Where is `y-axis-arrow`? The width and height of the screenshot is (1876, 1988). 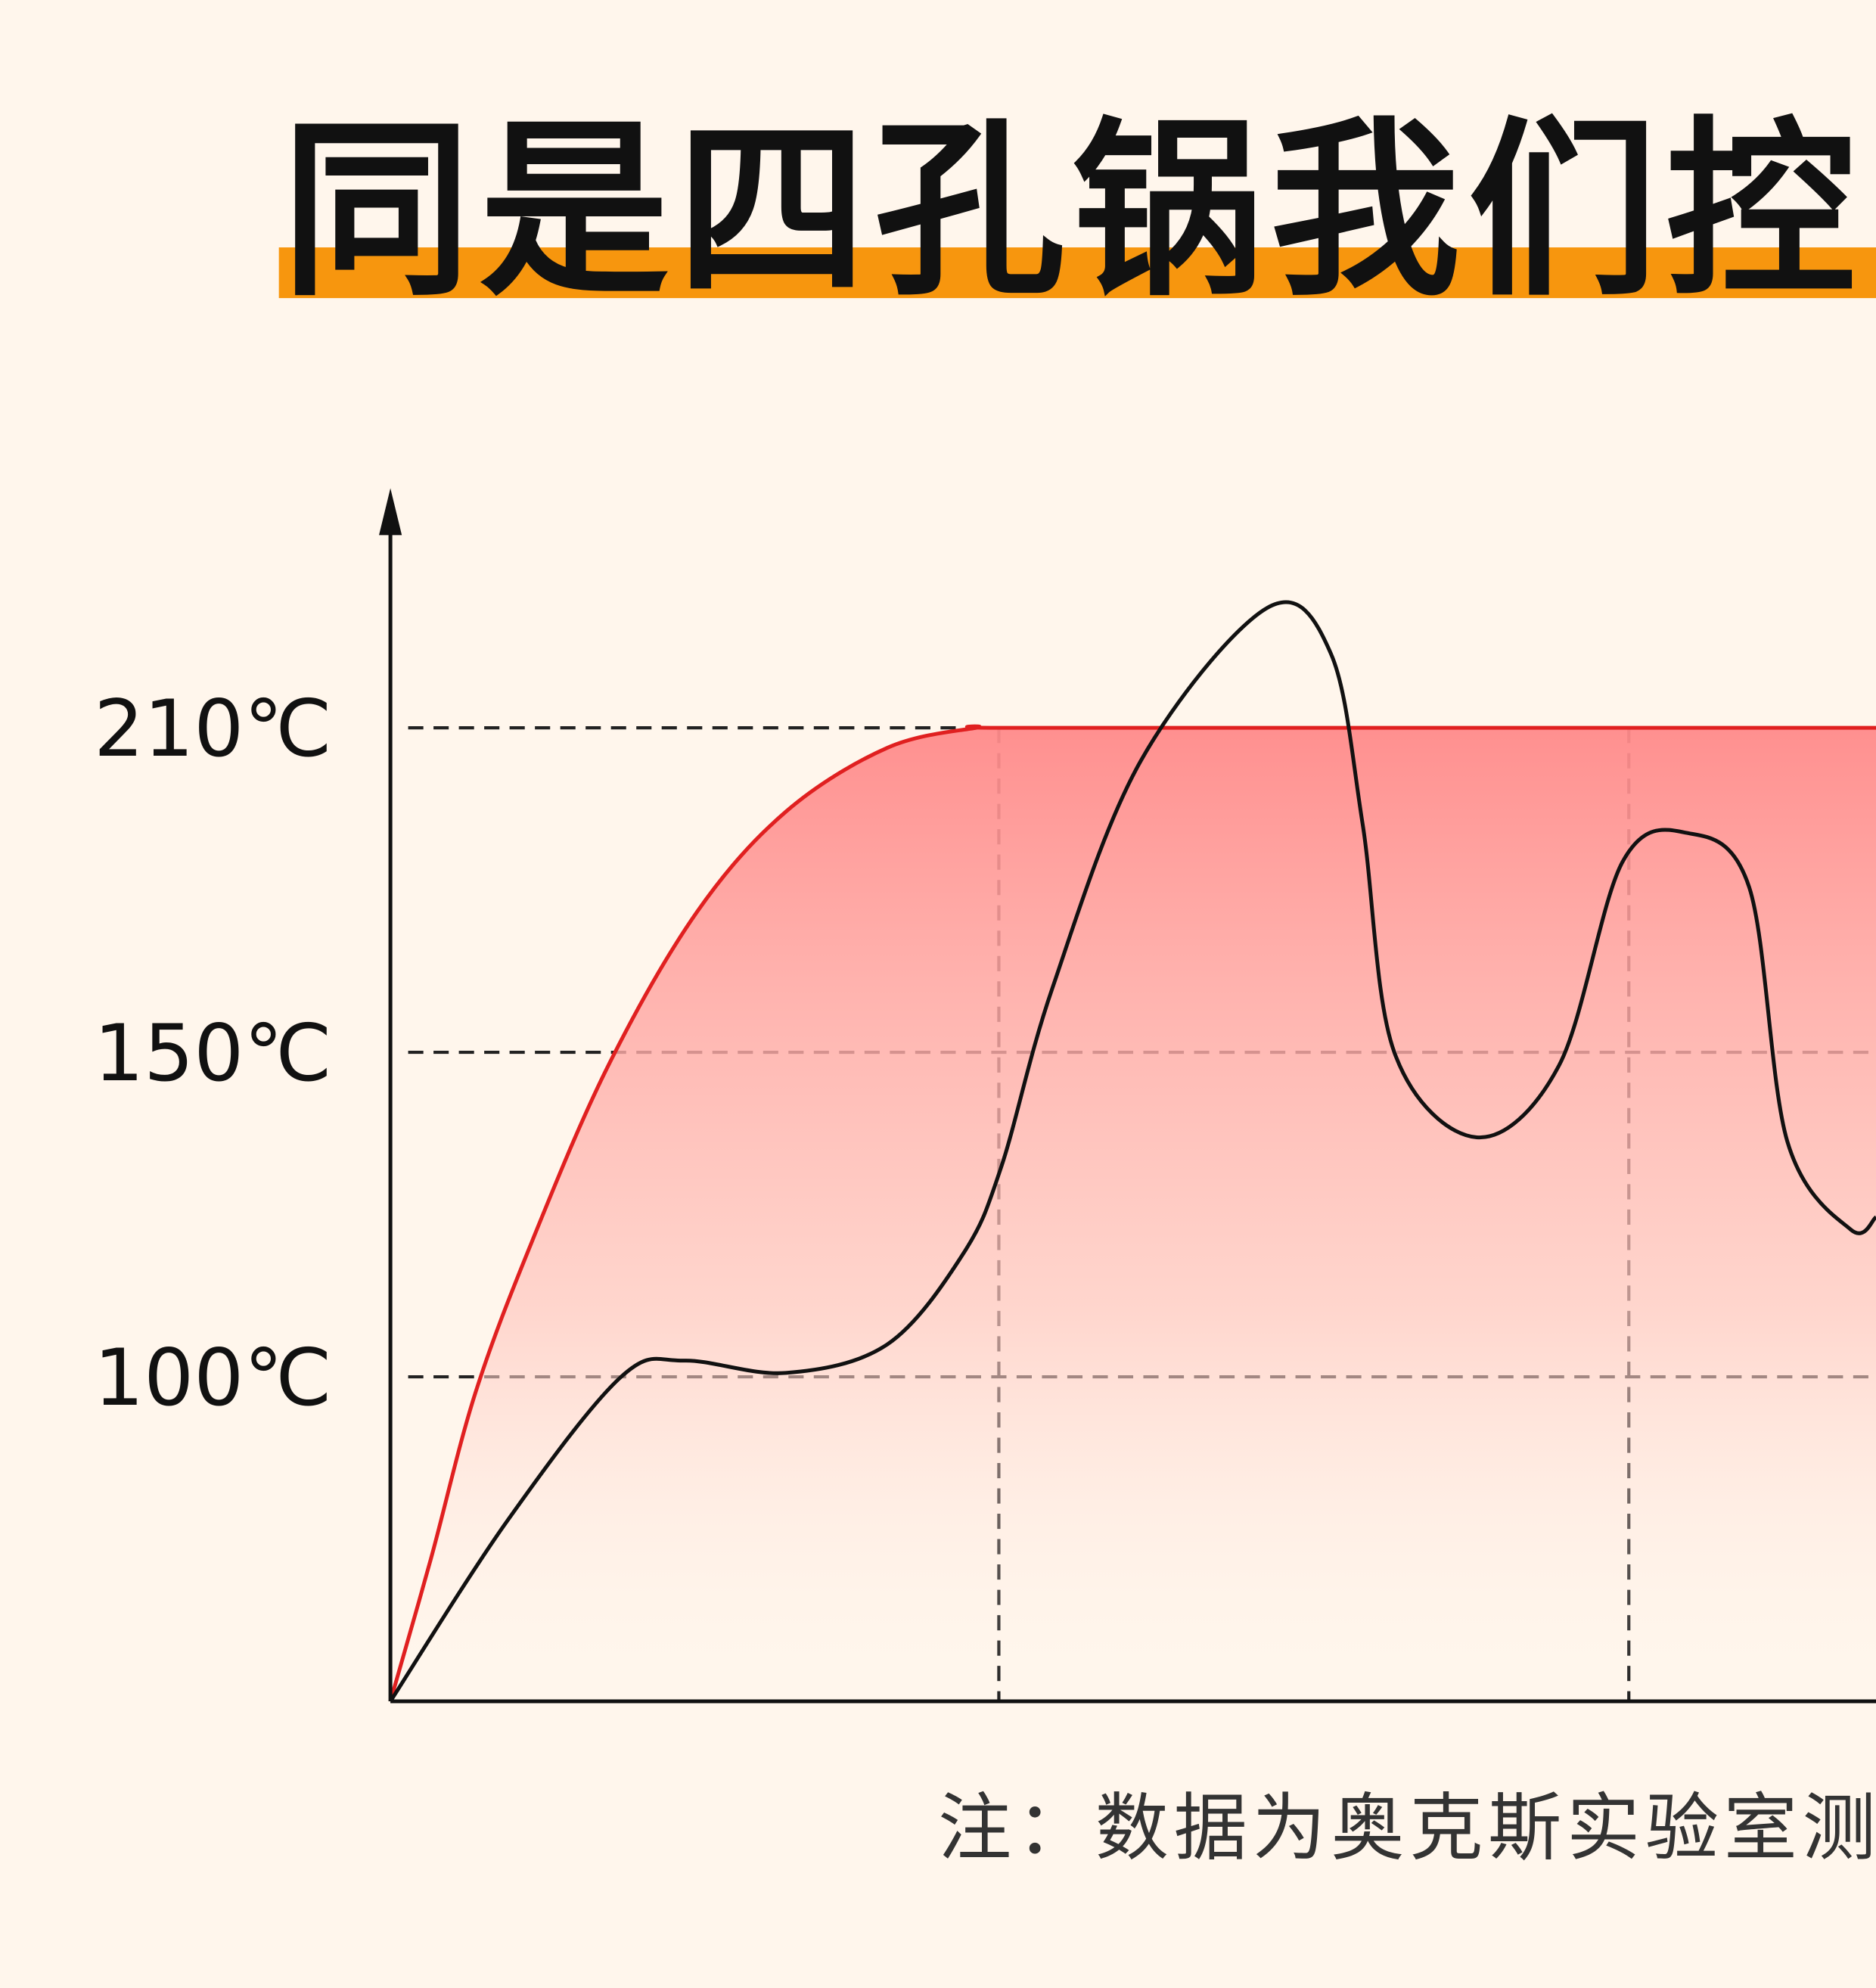 y-axis-arrow is located at coordinates (391, 512).